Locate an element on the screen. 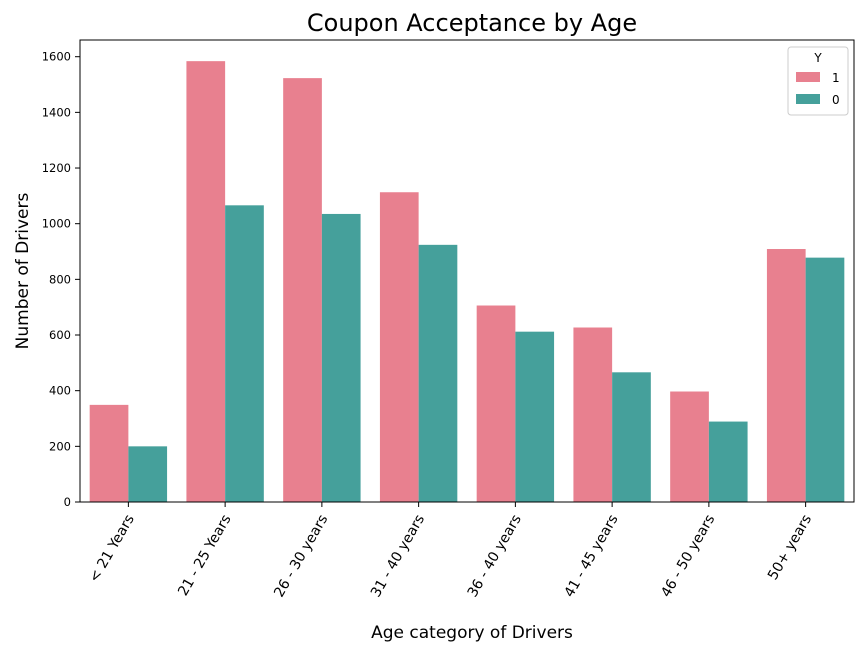 This screenshot has height=649, width=864. x-tick-label: 46 - 50 years is located at coordinates (688, 556).